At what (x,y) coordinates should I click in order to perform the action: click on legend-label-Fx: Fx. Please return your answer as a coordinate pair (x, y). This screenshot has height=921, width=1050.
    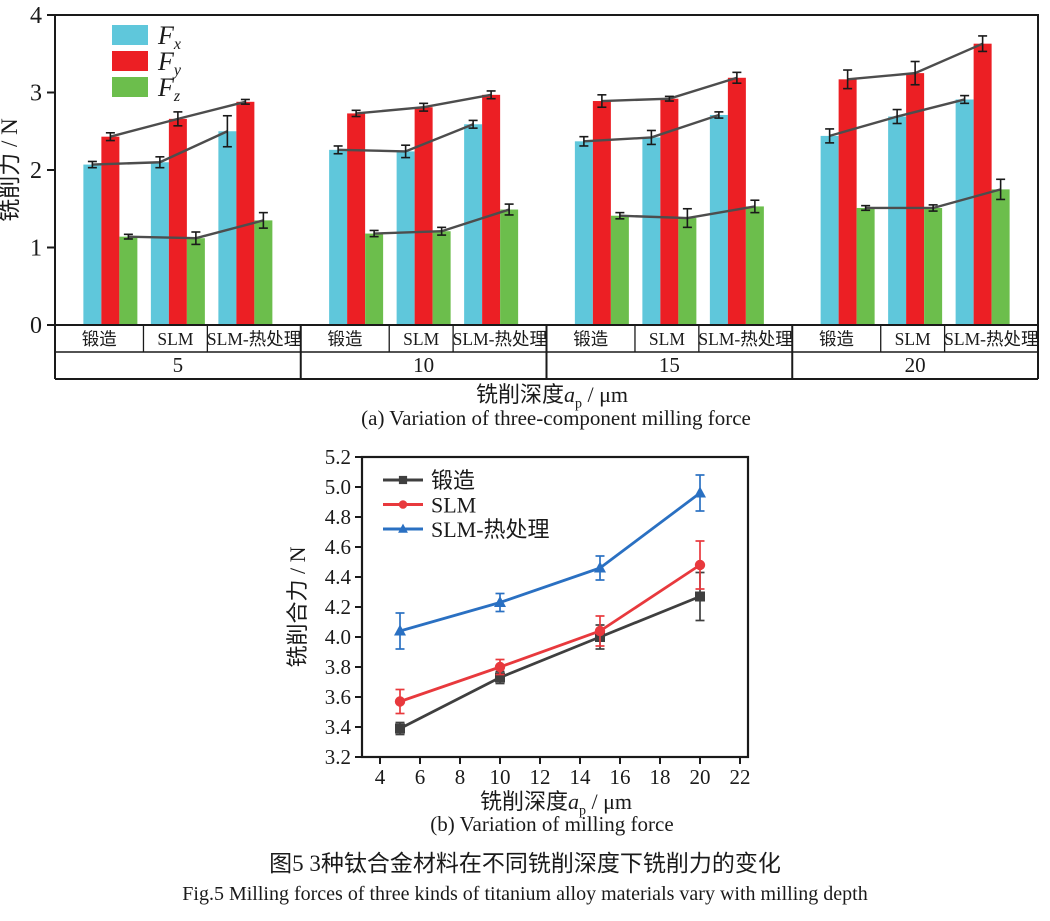
    Looking at the image, I should click on (169, 37).